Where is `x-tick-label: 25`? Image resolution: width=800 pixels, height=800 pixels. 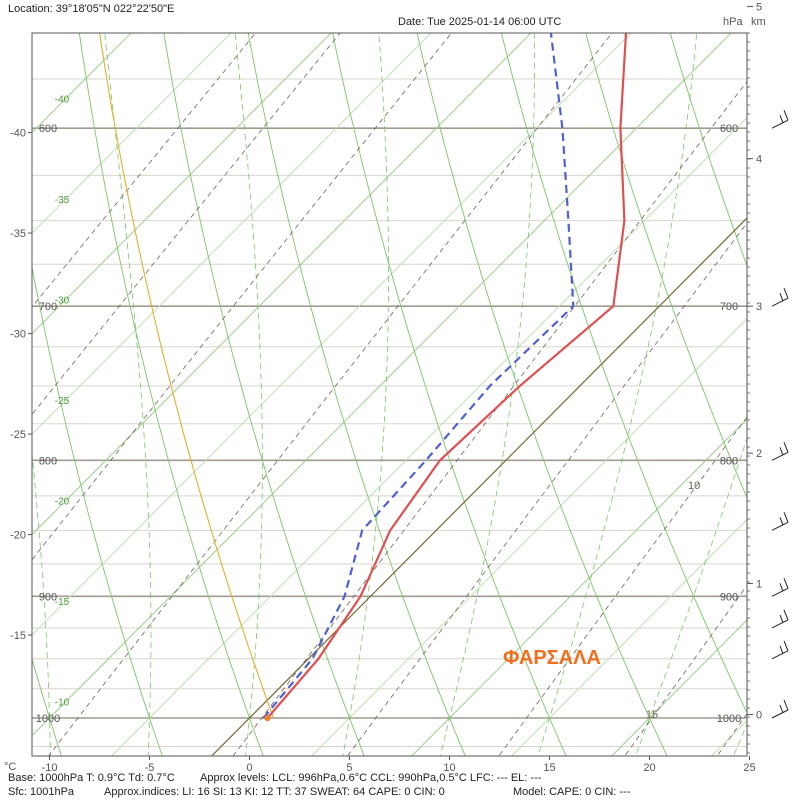 x-tick-label: 25 is located at coordinates (749, 768).